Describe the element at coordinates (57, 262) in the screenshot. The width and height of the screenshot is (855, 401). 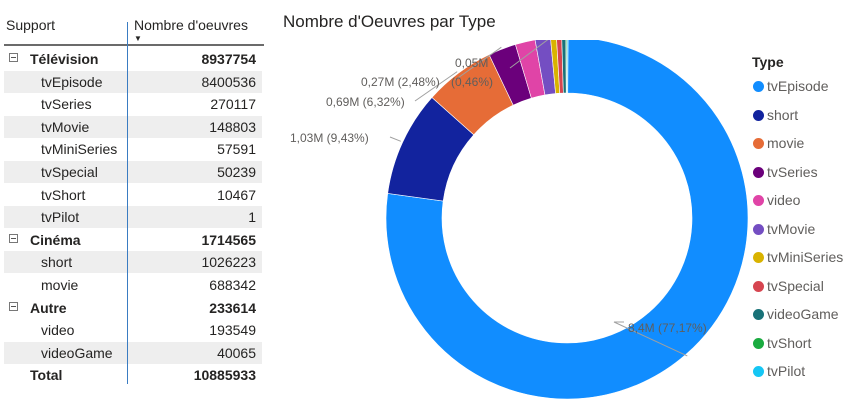
I see `row-label: short` at that location.